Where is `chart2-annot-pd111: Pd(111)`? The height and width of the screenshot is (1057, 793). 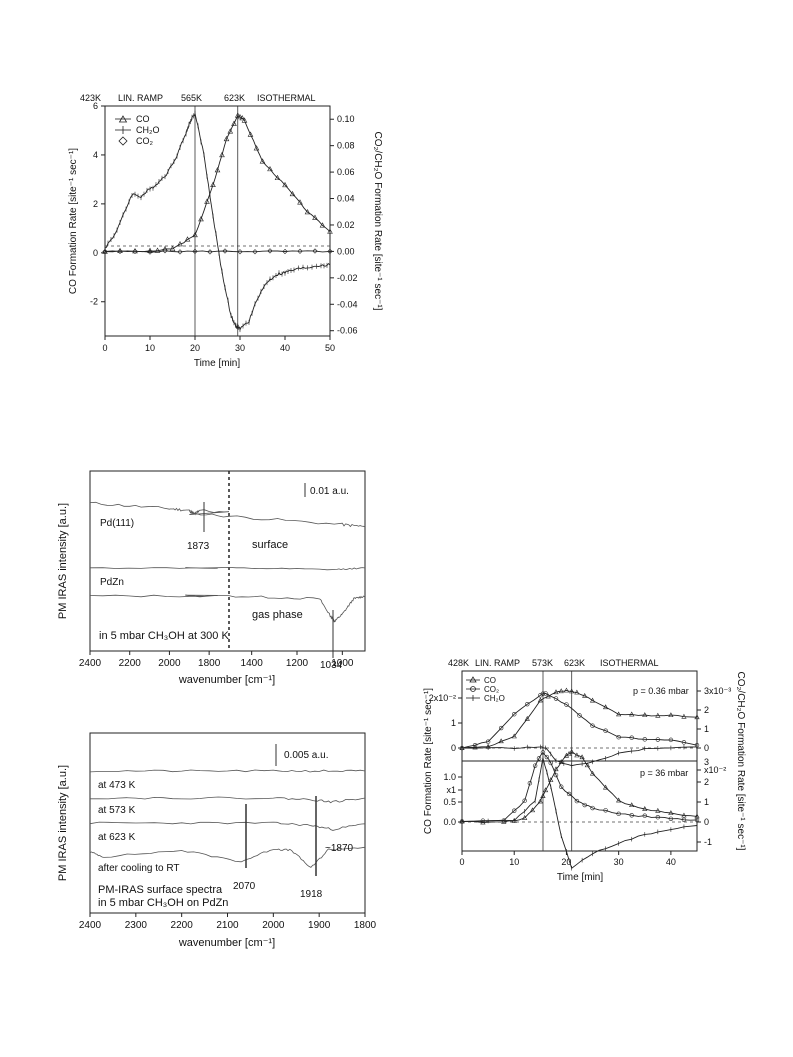
chart2-annot-pd111: Pd(111) is located at coordinates (117, 523).